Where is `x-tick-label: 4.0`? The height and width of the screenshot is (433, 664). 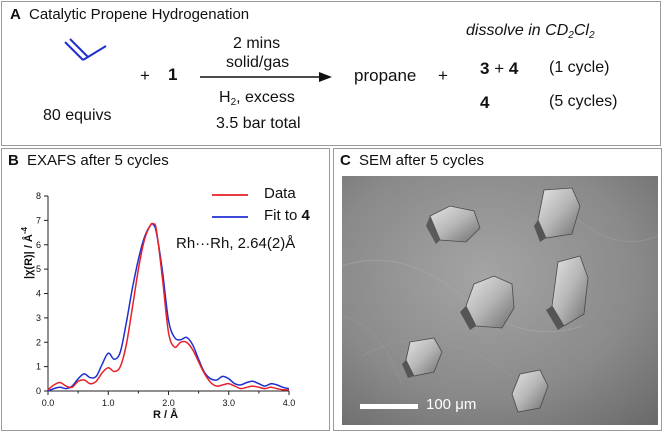 x-tick-label: 4.0 is located at coordinates (289, 403).